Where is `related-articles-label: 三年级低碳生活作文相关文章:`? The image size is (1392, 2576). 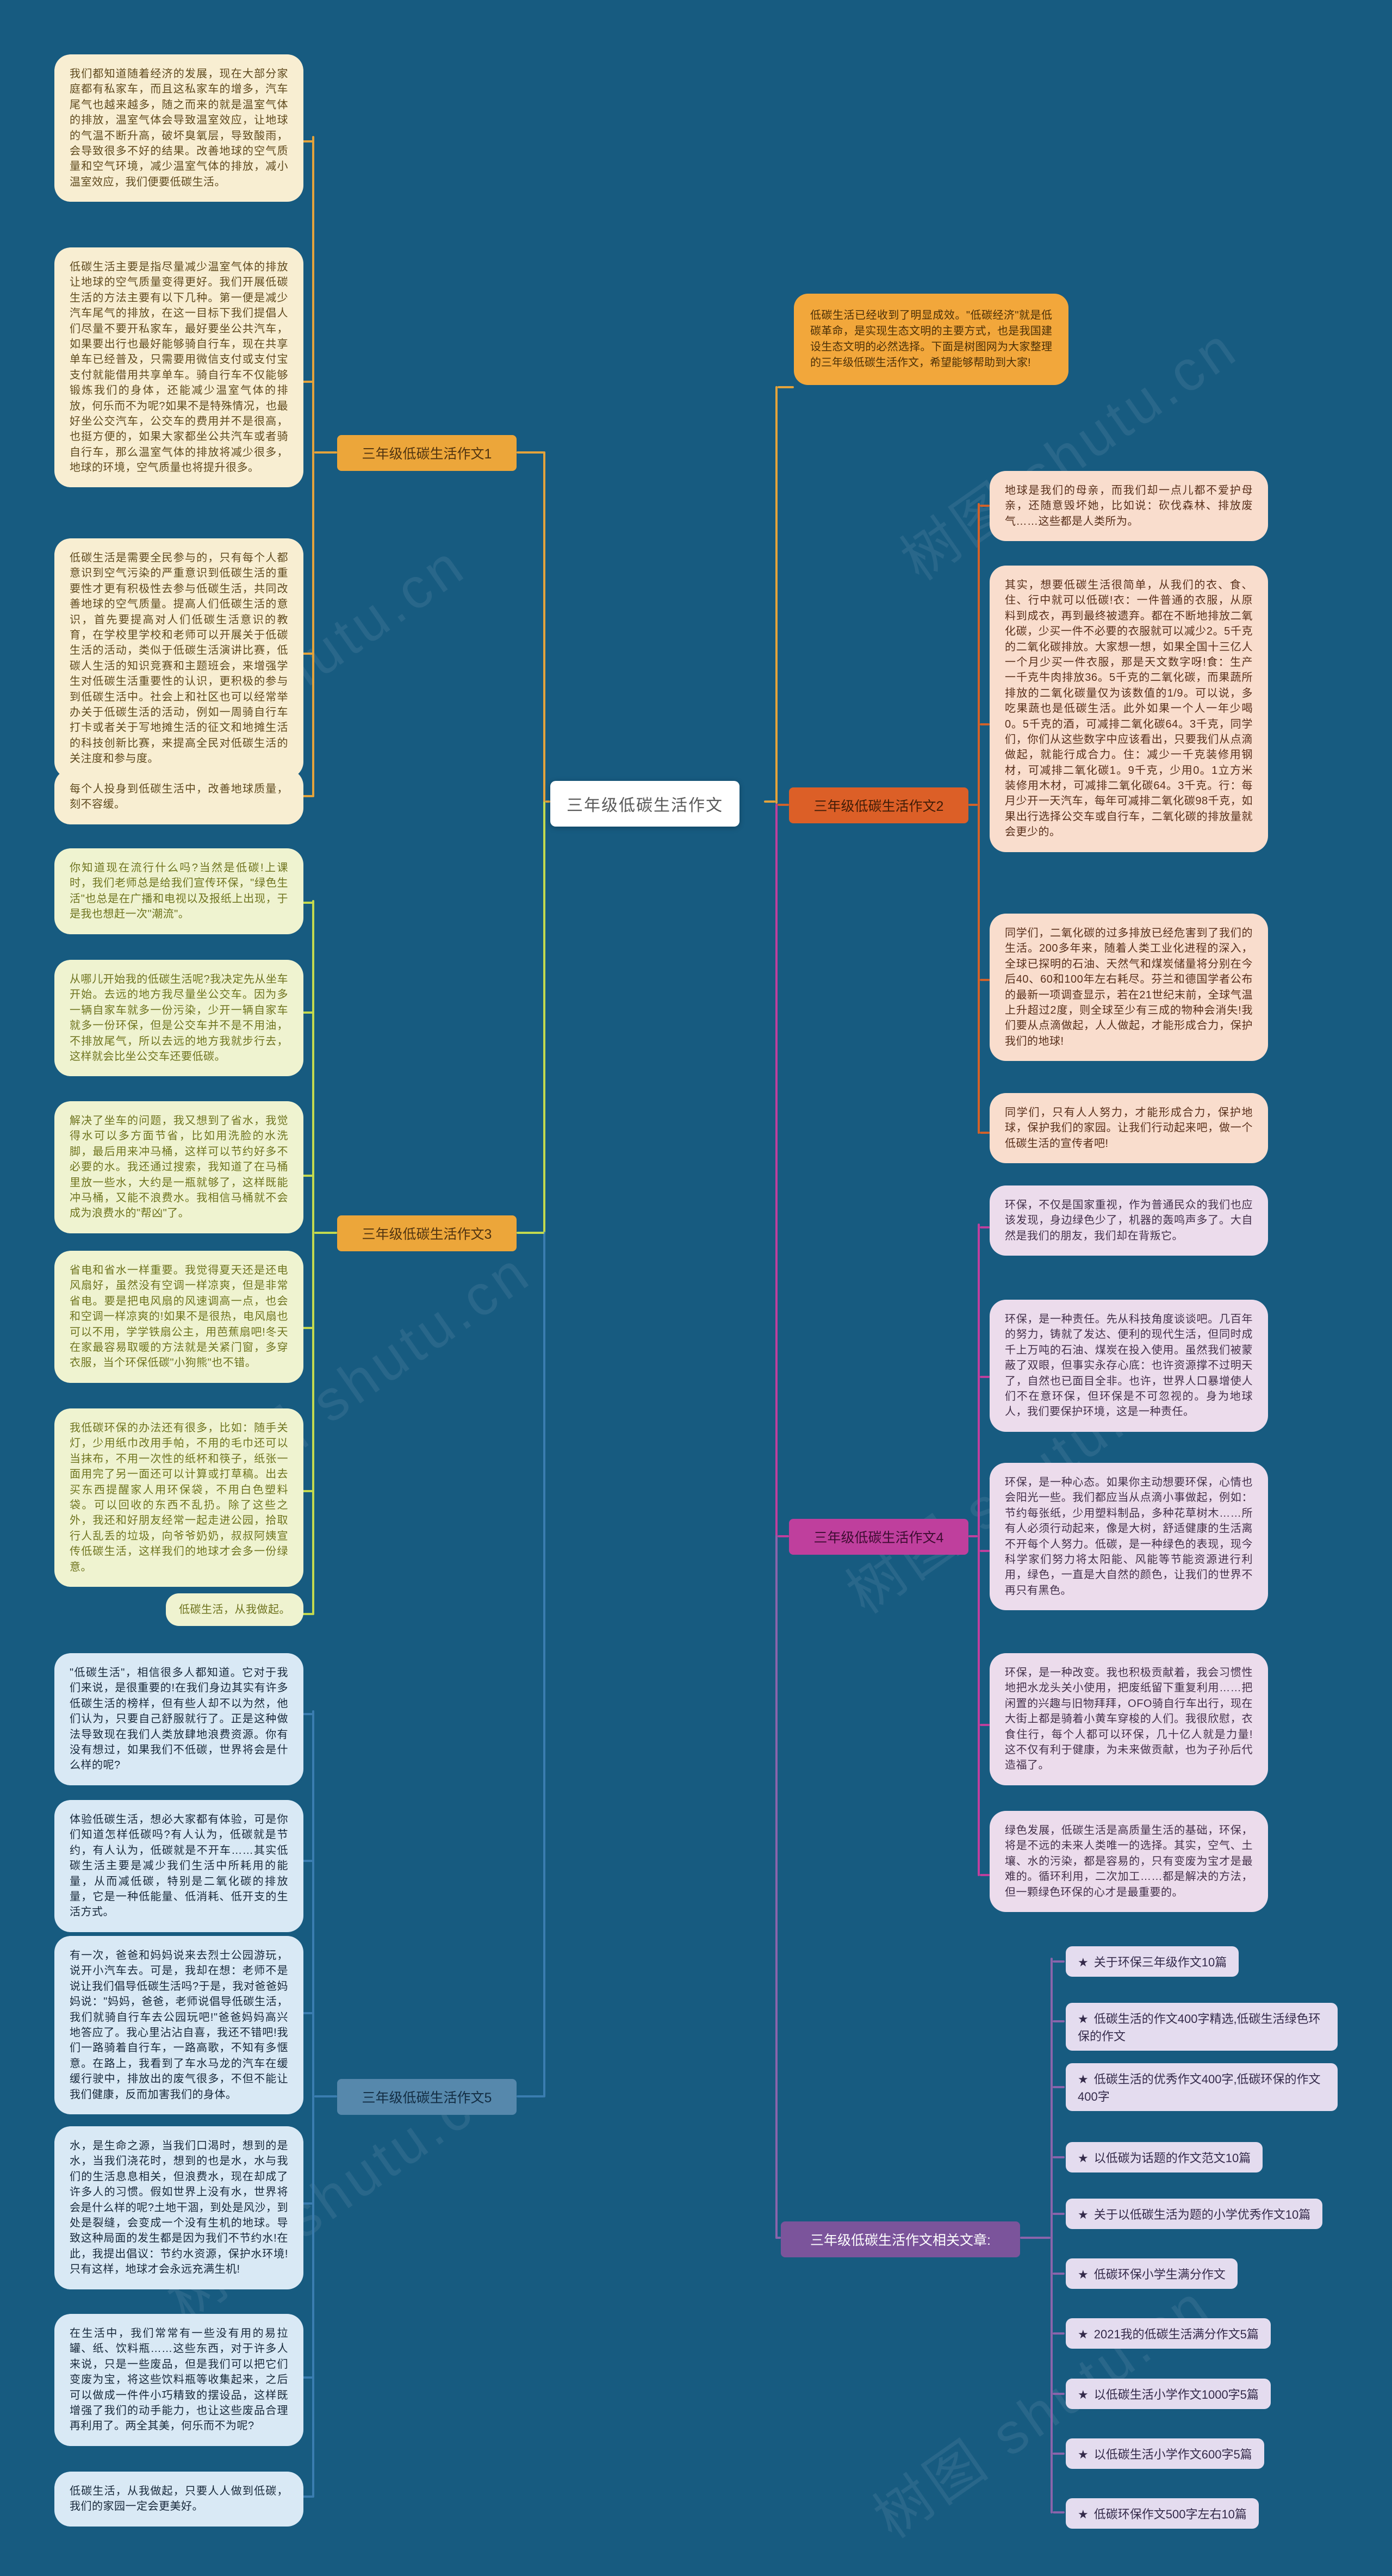
related-articles-label: 三年级低碳生活作文相关文章: is located at coordinates (900, 2239).